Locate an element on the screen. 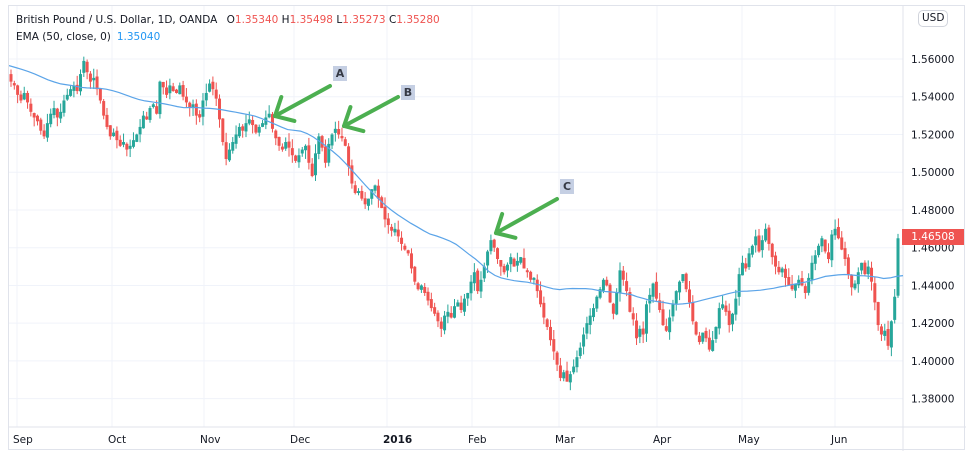 The image size is (975, 457). price-tick: 1.42000 is located at coordinates (932, 324).